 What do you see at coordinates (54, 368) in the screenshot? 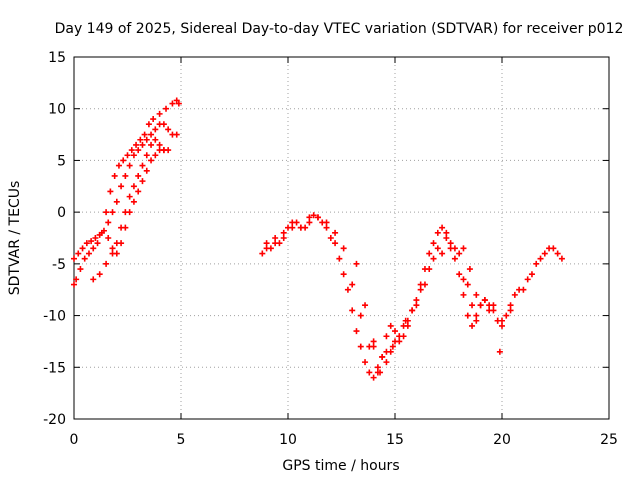
I see `y-tick-label: -15` at bounding box center [54, 368].